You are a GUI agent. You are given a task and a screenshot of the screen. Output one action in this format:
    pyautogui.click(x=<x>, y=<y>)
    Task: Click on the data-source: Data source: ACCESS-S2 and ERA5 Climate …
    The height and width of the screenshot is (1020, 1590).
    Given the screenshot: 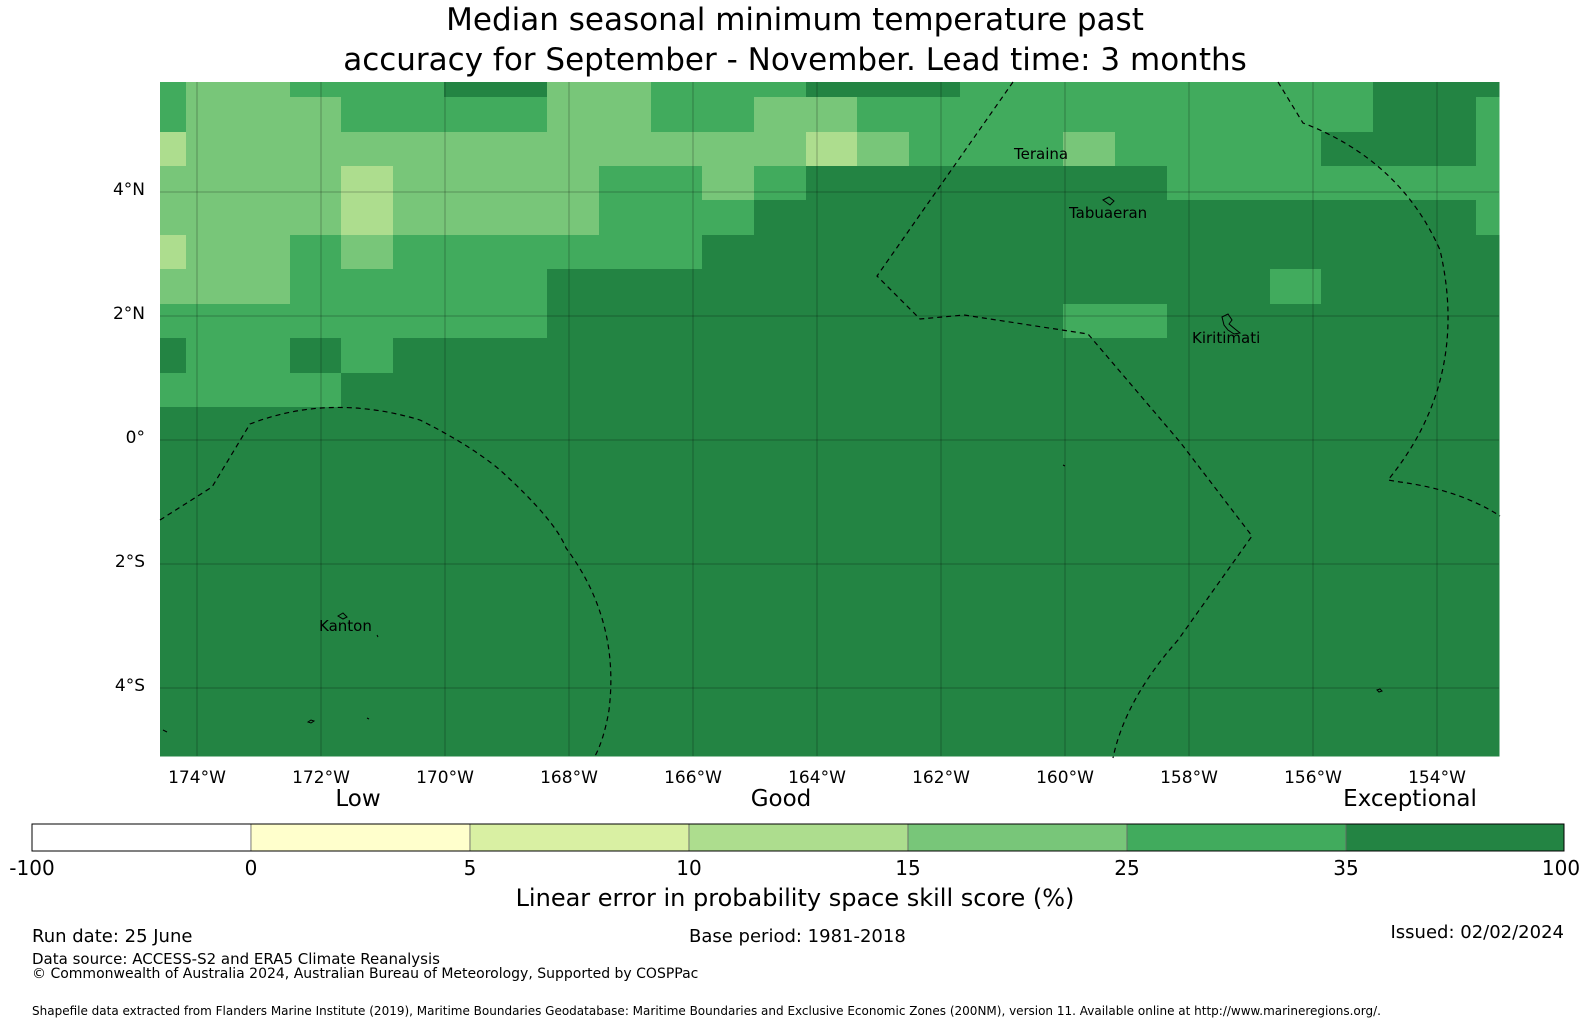 What is the action you would take?
    pyautogui.click(x=236, y=959)
    